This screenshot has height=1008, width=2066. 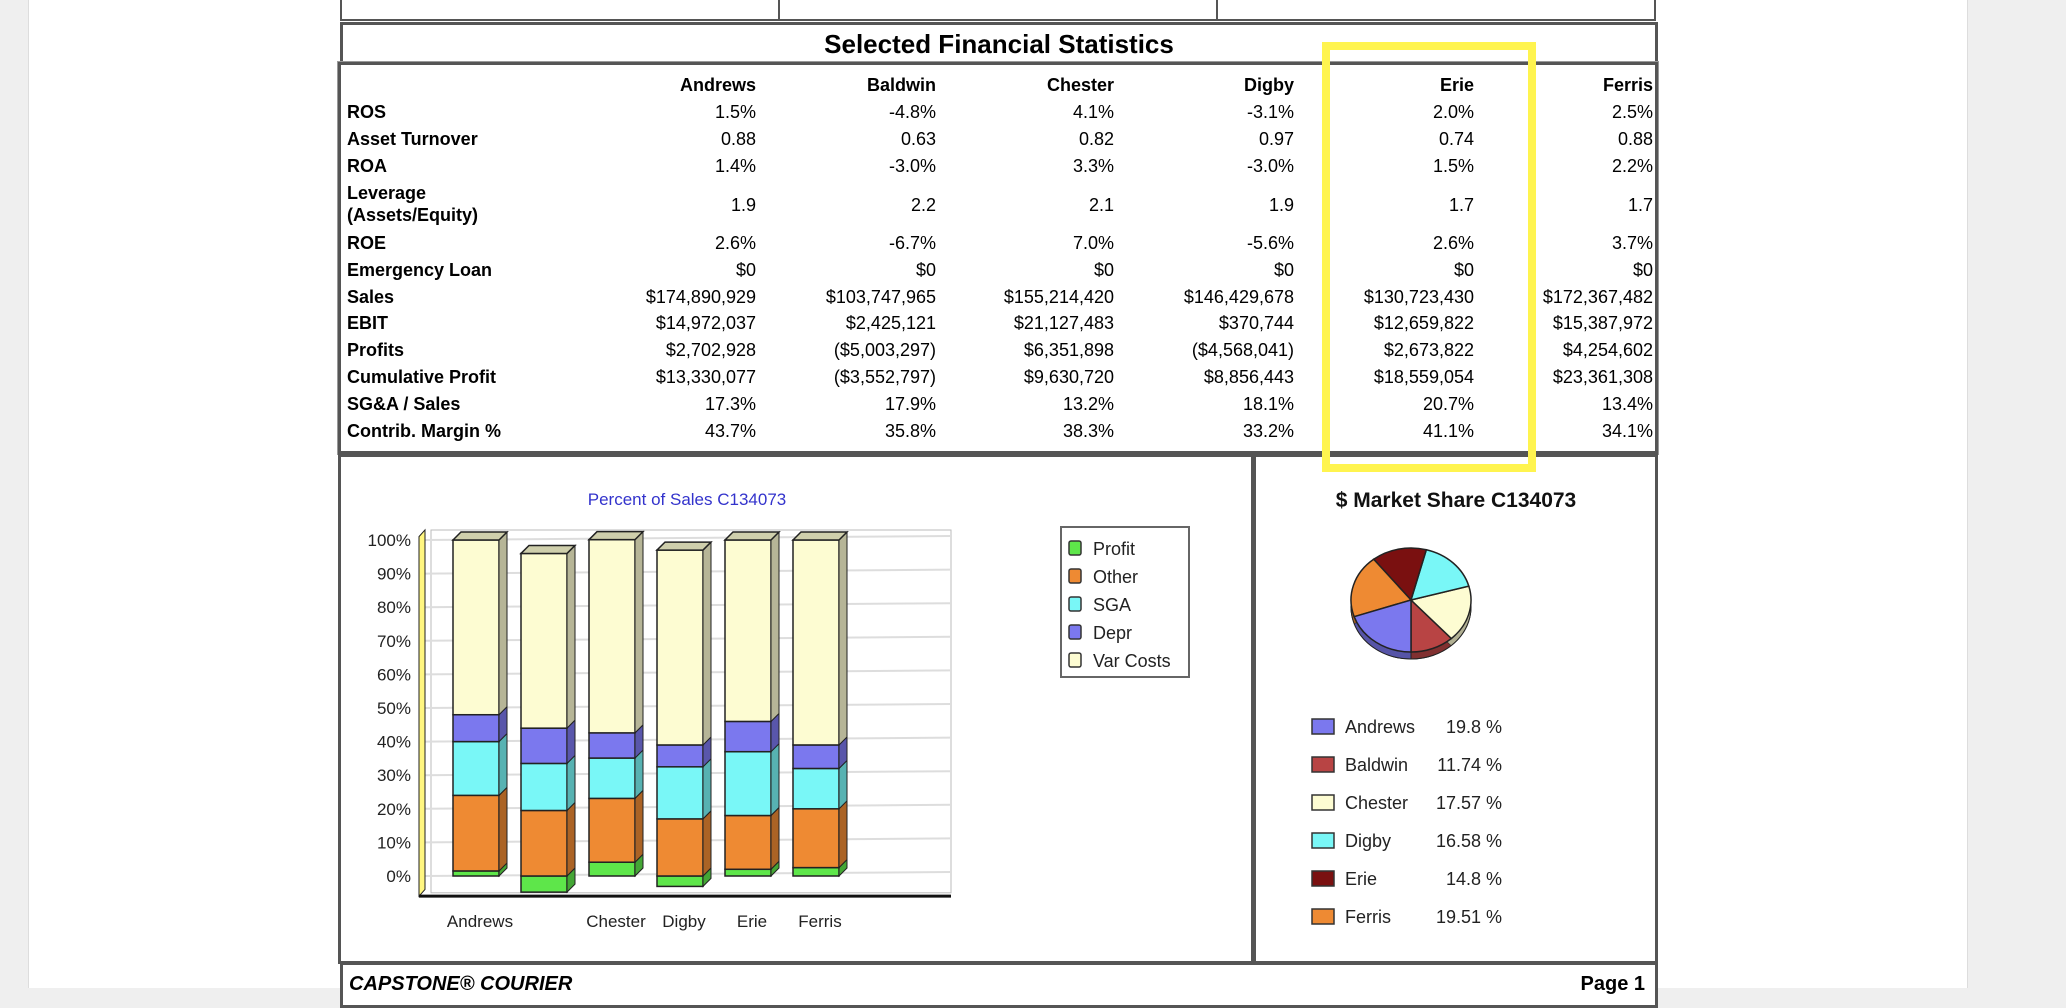 What do you see at coordinates (1101, 205) in the screenshot?
I see `table-cell: 2.1` at bounding box center [1101, 205].